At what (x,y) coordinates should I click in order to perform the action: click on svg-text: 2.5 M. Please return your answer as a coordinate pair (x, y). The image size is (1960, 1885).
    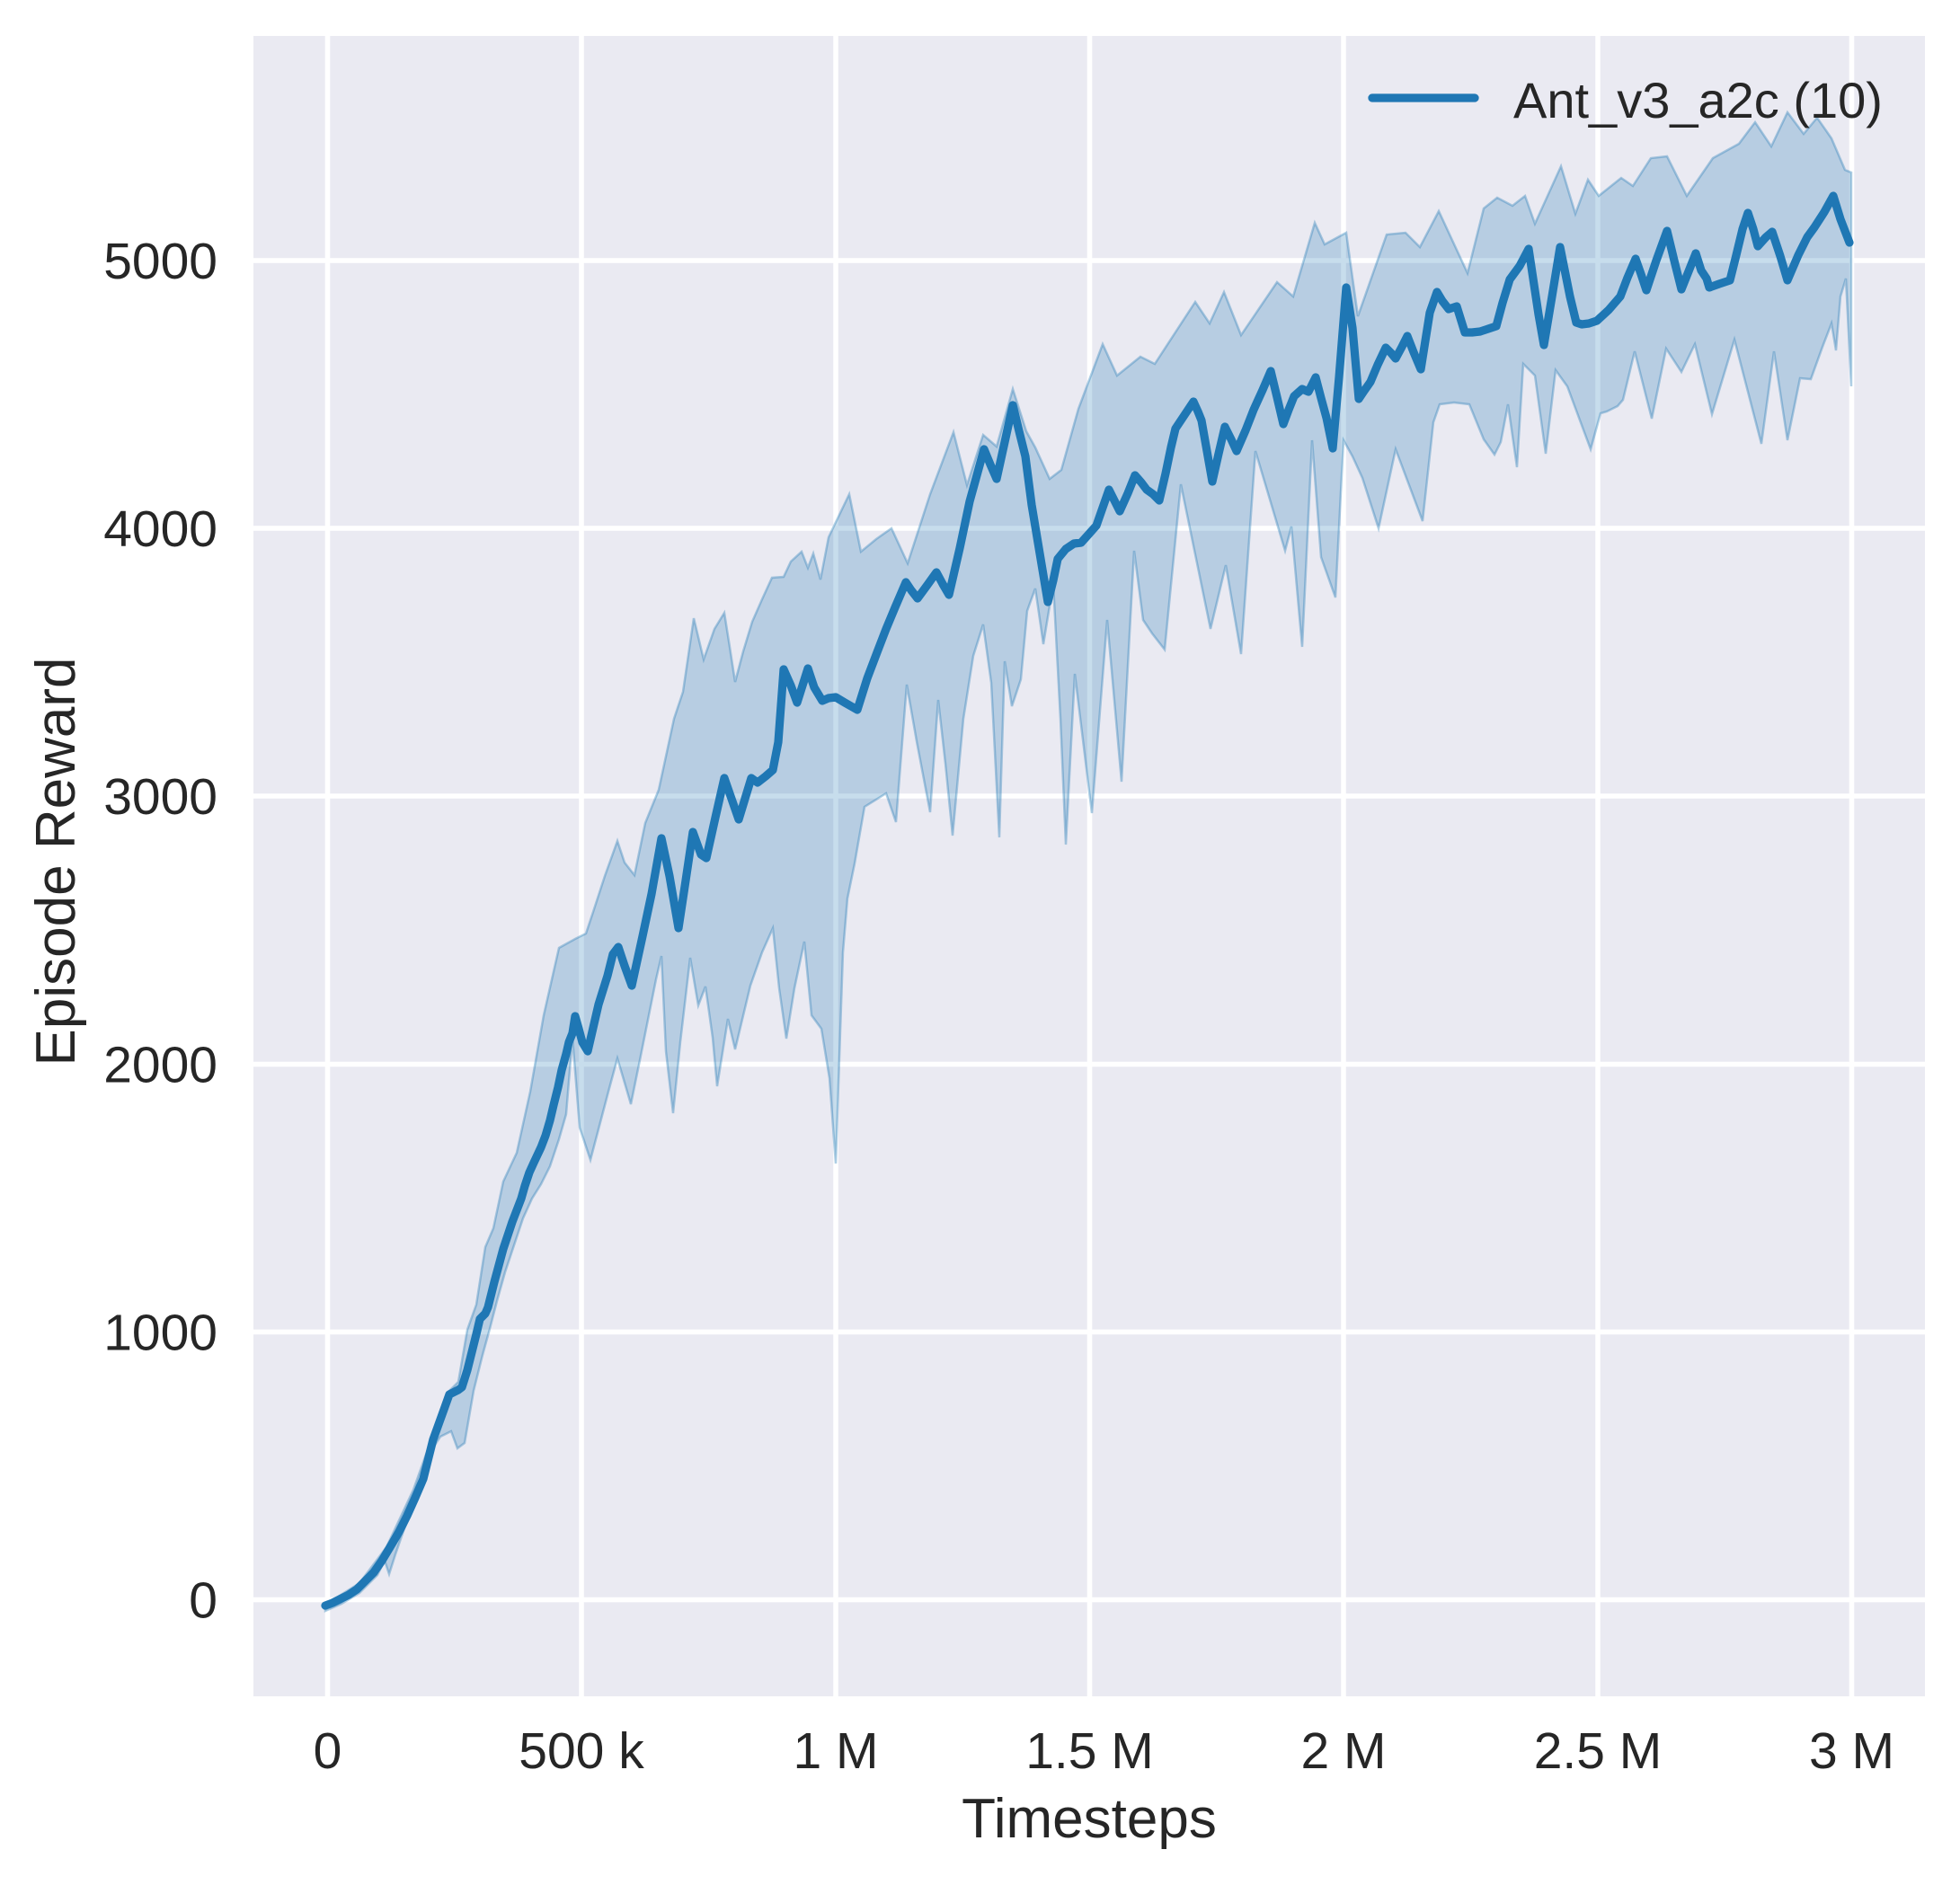
    Looking at the image, I should click on (1598, 1751).